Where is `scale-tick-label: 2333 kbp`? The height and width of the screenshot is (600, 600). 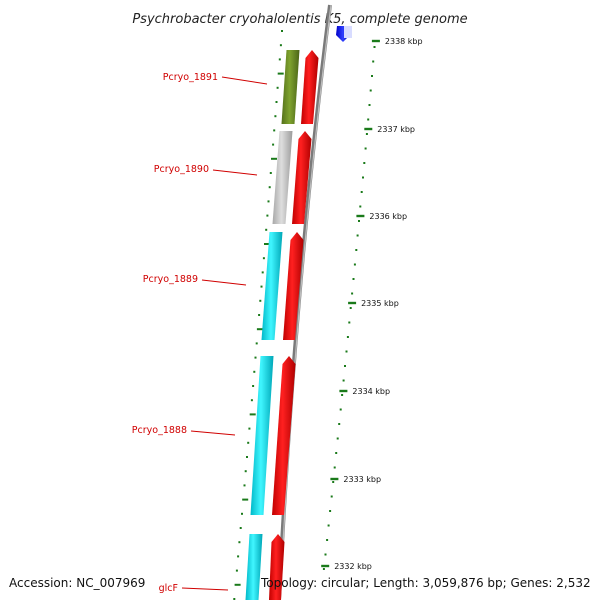
scale-tick-label: 2333 kbp is located at coordinates (362, 479).